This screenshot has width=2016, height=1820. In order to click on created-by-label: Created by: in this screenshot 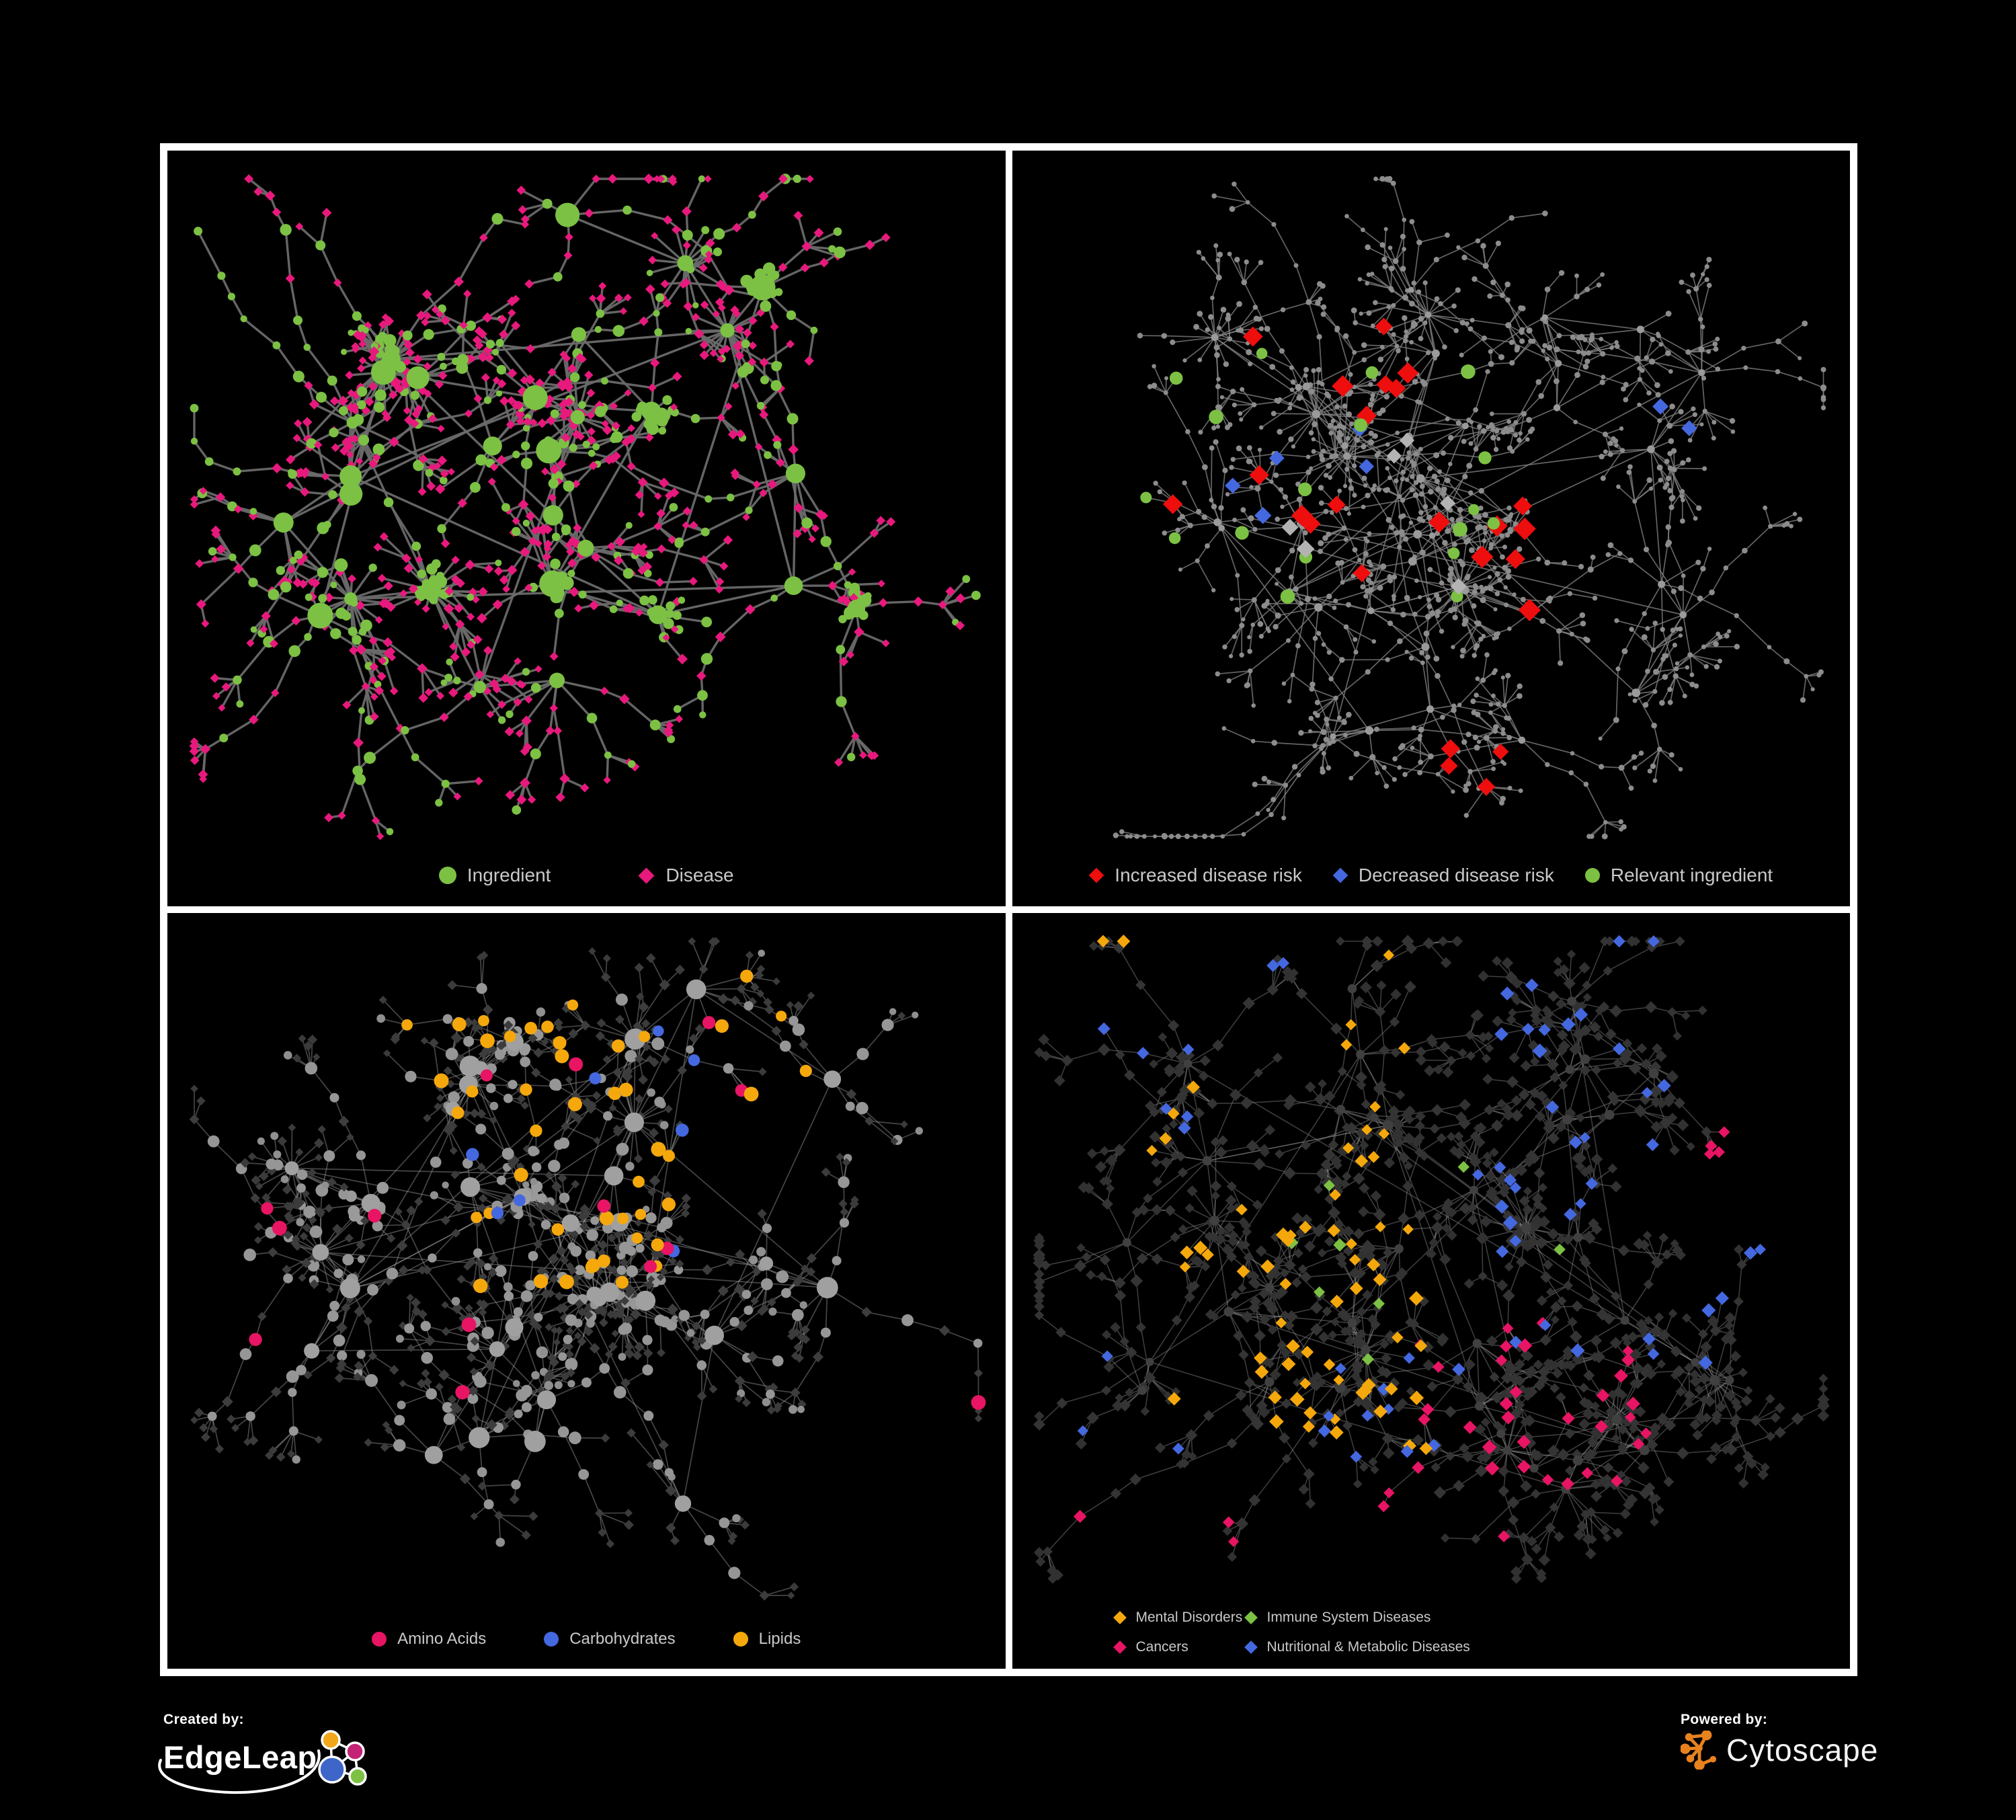, I will do `click(203, 1719)`.